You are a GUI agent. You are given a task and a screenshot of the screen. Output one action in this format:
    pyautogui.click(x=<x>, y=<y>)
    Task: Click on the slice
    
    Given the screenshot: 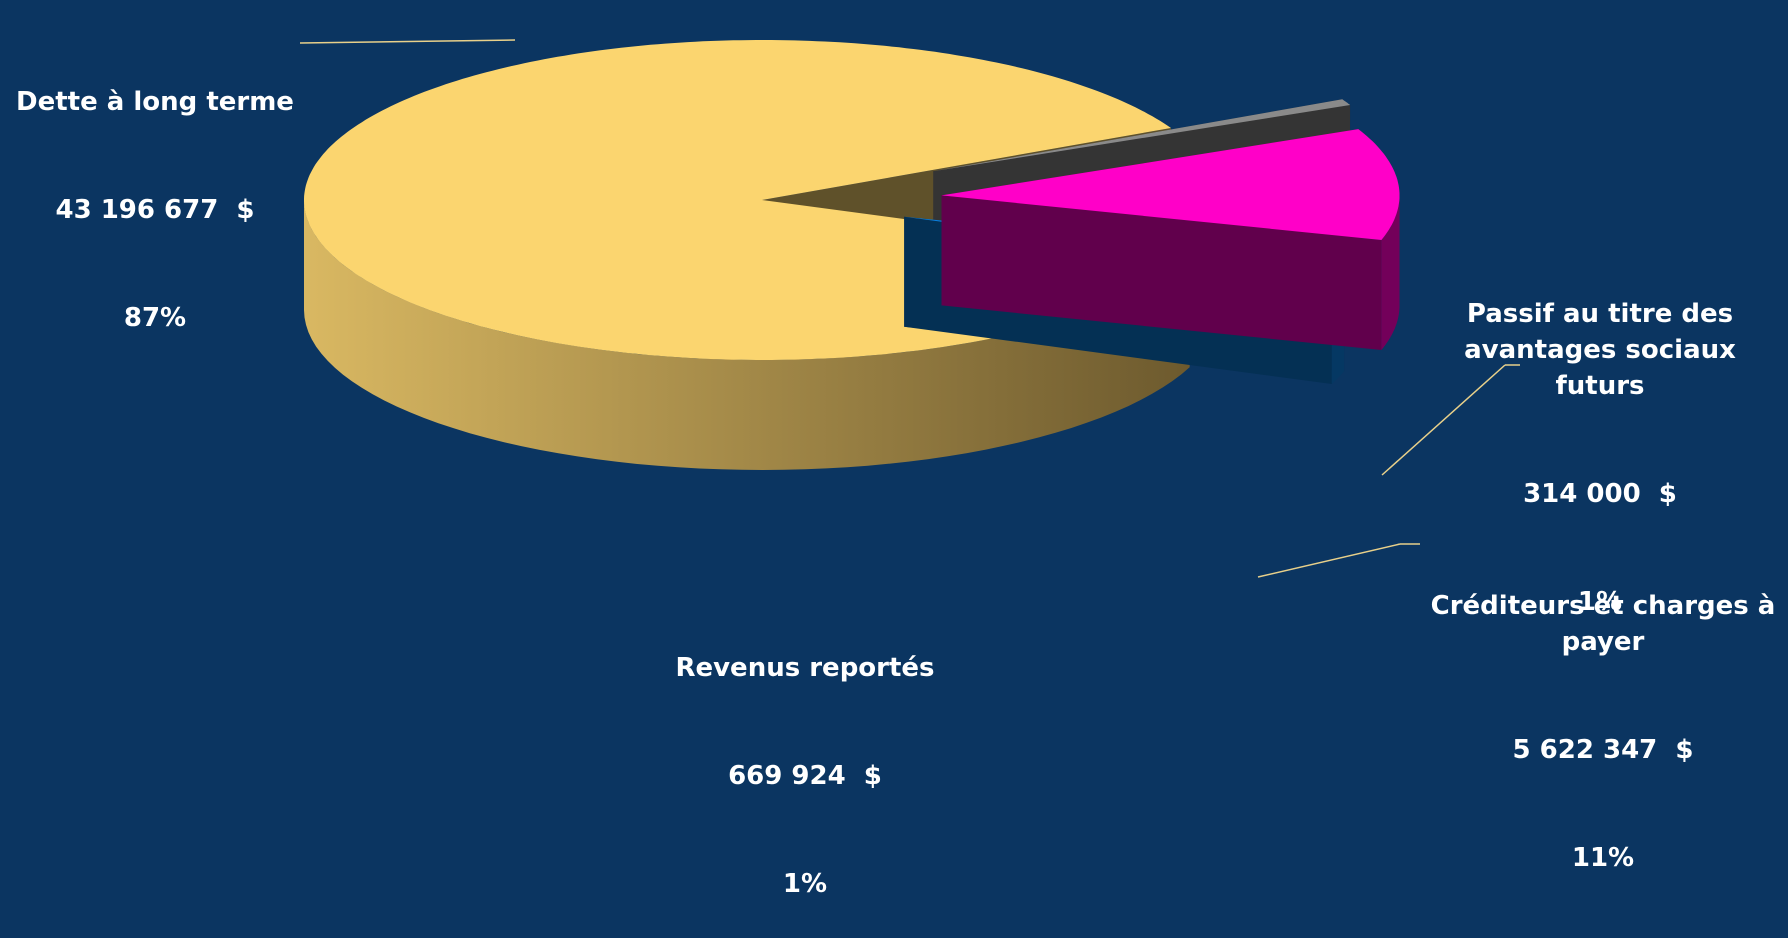 What is the action you would take?
    pyautogui.click(x=1170, y=239)
    